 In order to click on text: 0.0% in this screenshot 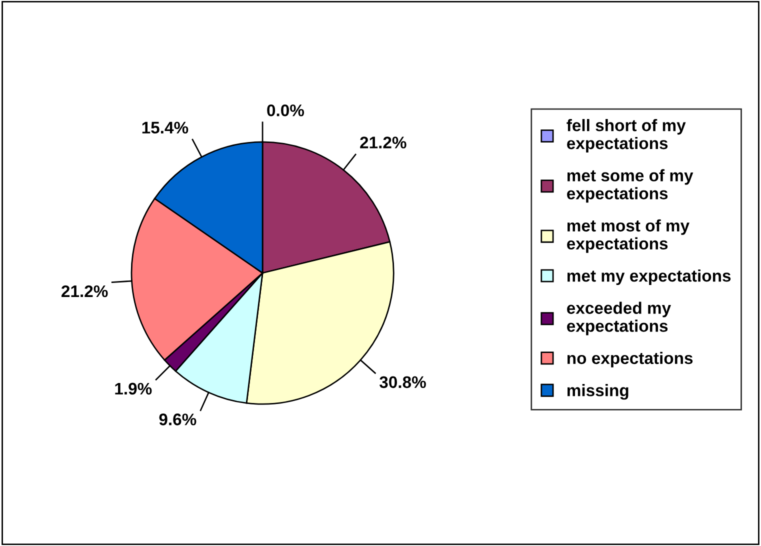, I will do `click(285, 110)`.